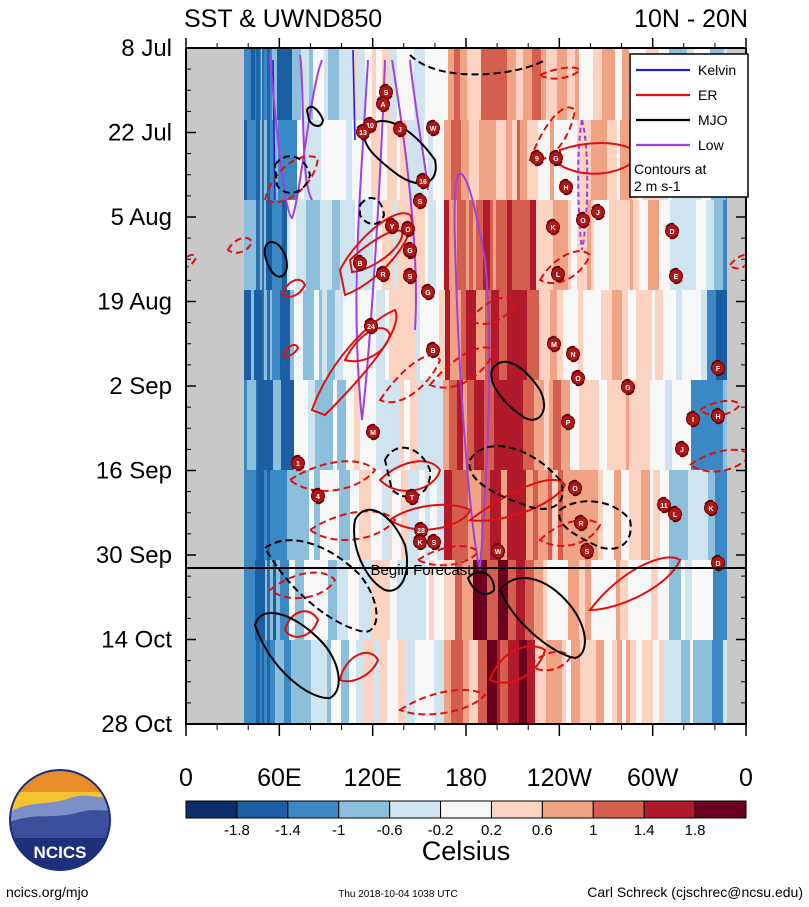 Image resolution: width=809 pixels, height=907 pixels. What do you see at coordinates (383, 104) in the screenshot?
I see `storm-marker: A` at bounding box center [383, 104].